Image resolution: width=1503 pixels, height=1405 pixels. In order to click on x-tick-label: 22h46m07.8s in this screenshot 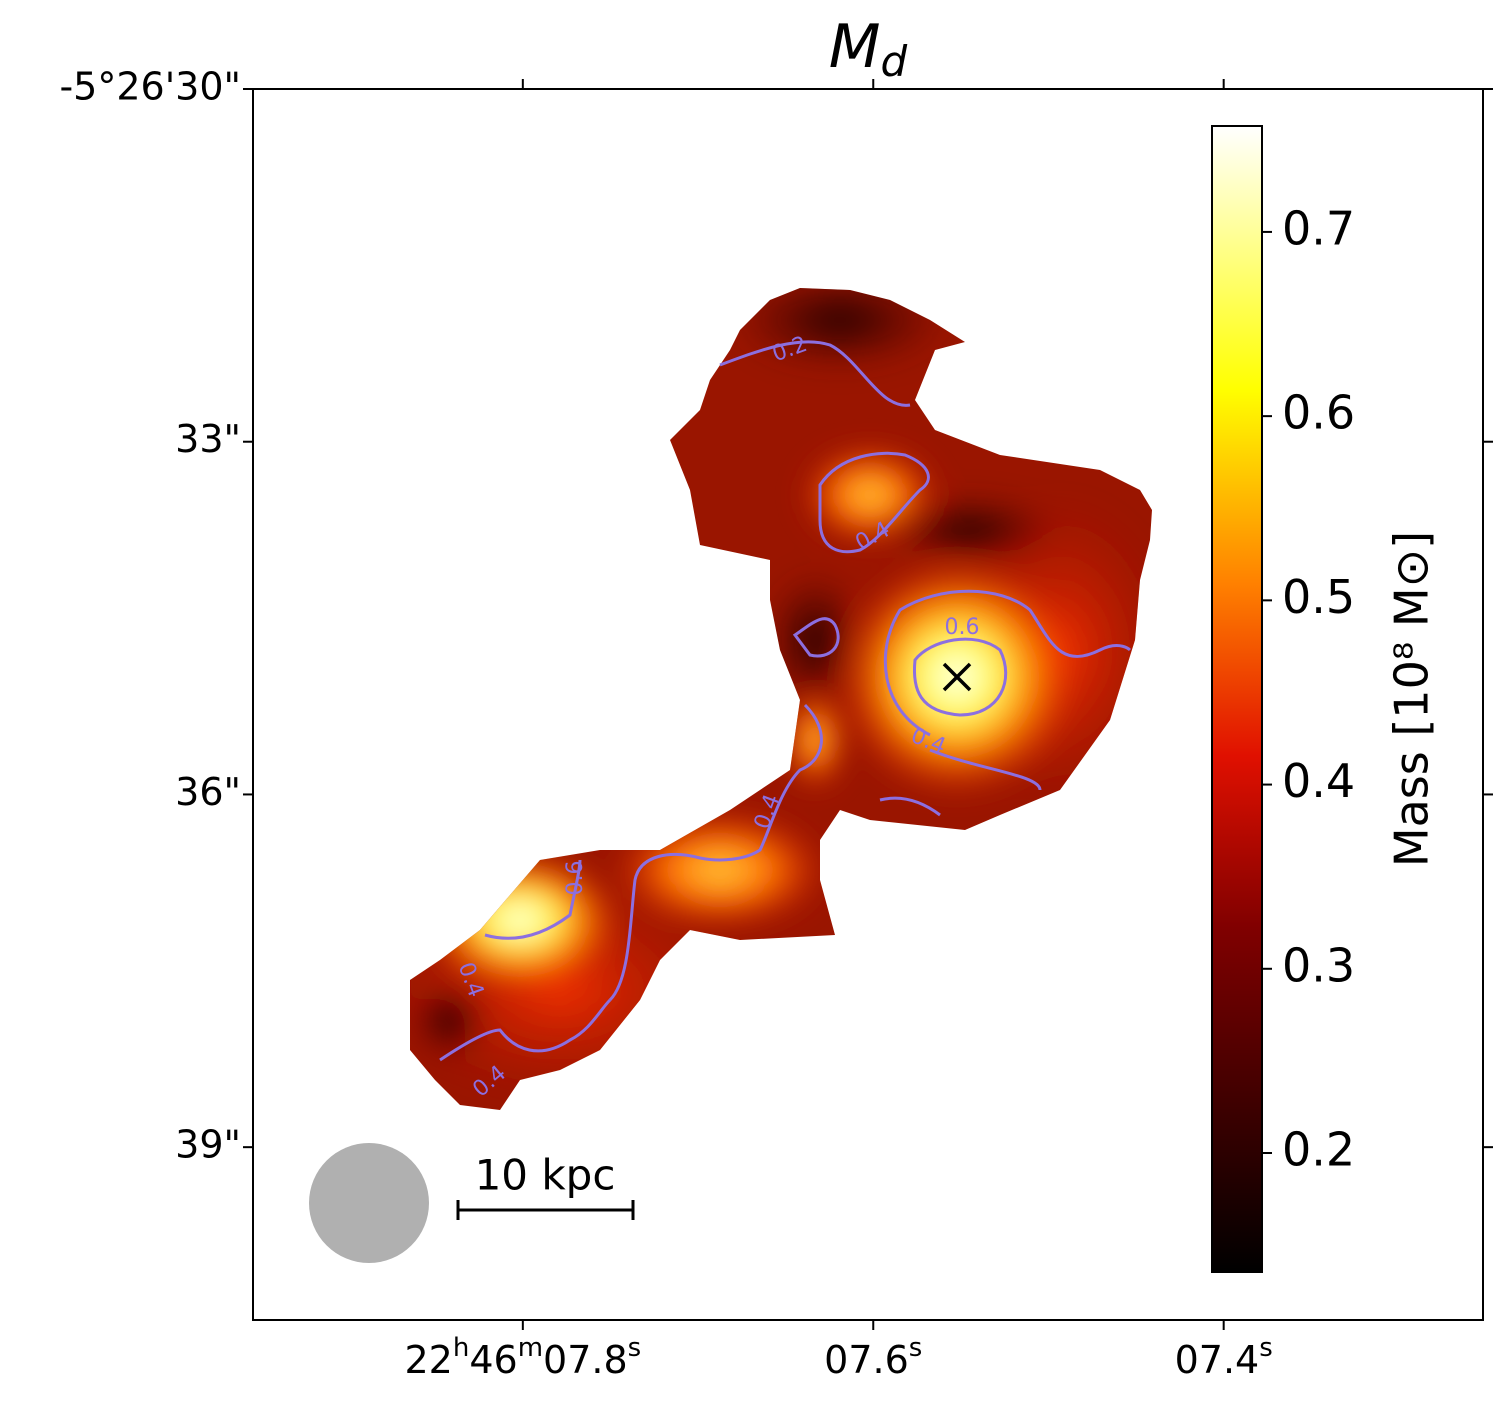, I will do `click(522, 1357)`.